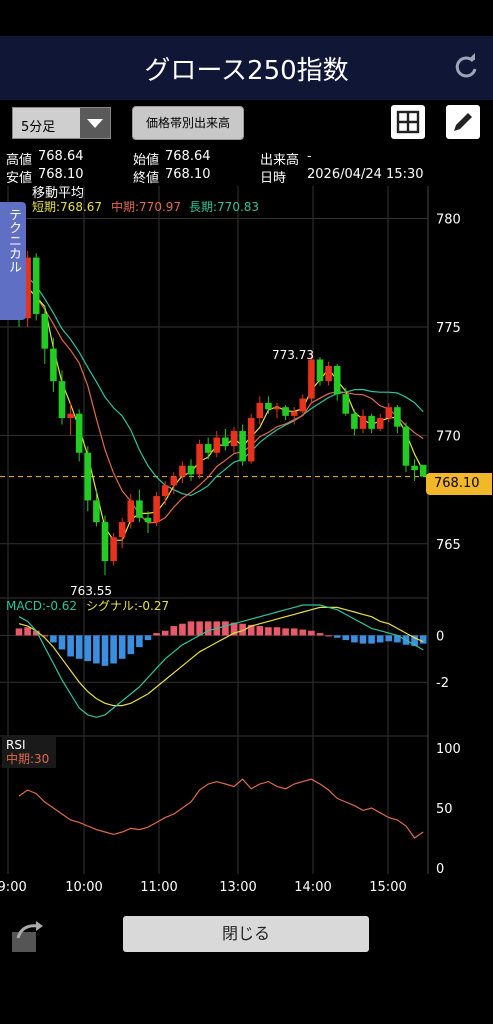  Describe the element at coordinates (312, 887) in the screenshot. I see `time-tick-label: 14:00` at that location.